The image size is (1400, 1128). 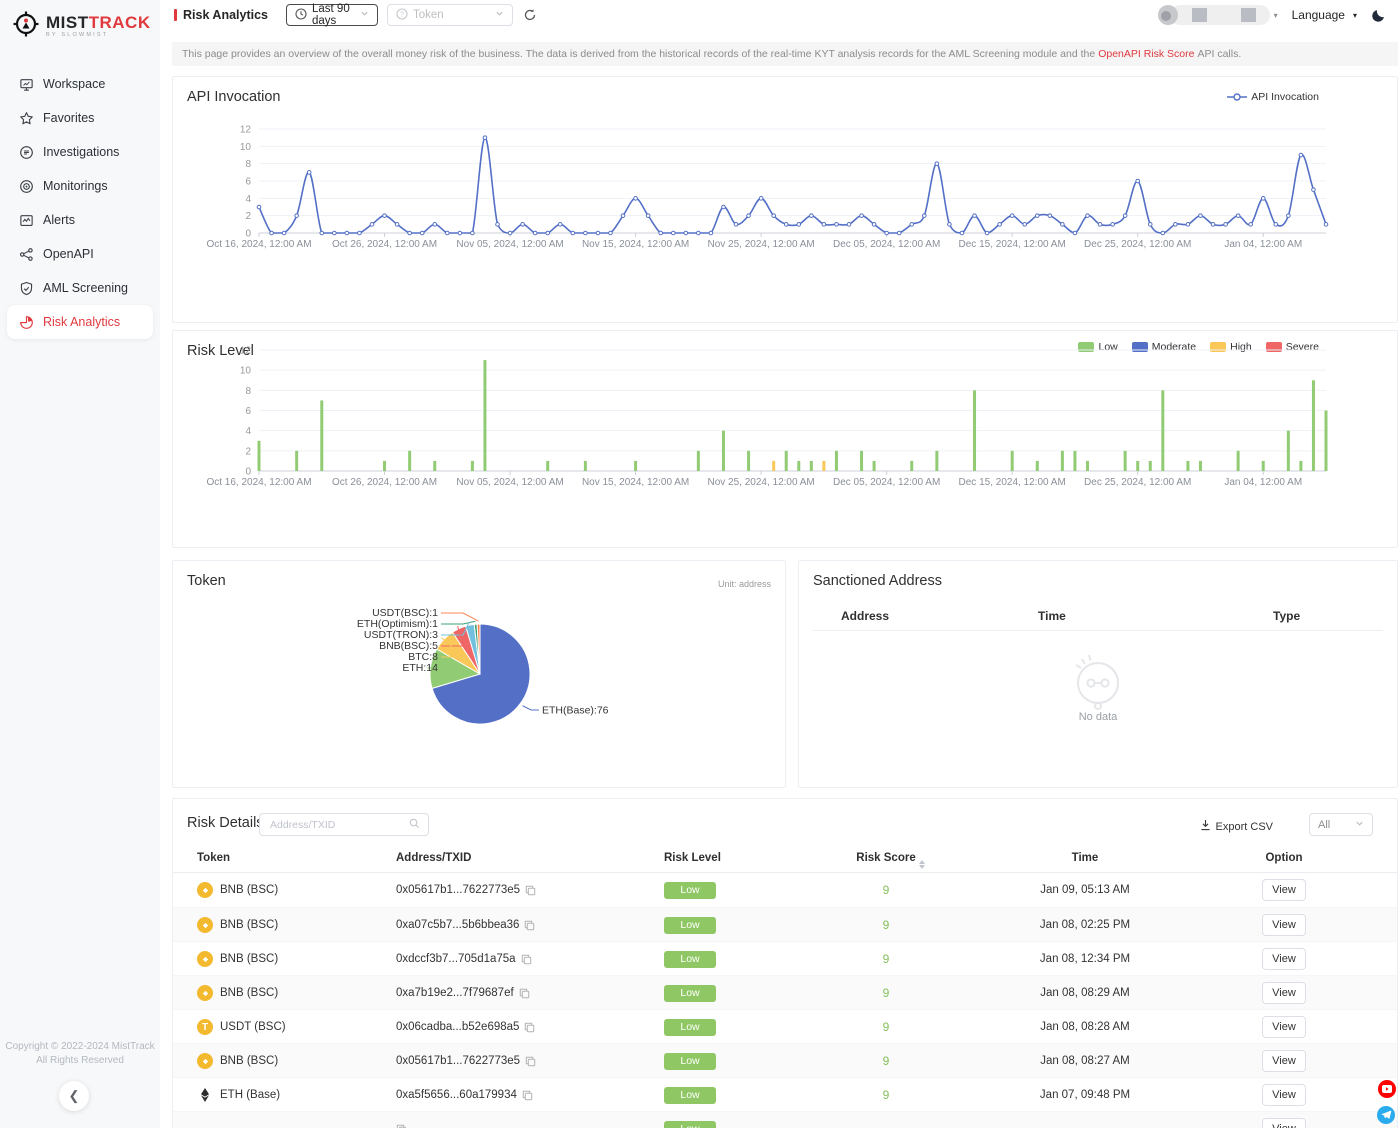 What do you see at coordinates (1137, 244) in the screenshot?
I see `svg-text: Dec 25, 2024, 12:00 AM` at bounding box center [1137, 244].